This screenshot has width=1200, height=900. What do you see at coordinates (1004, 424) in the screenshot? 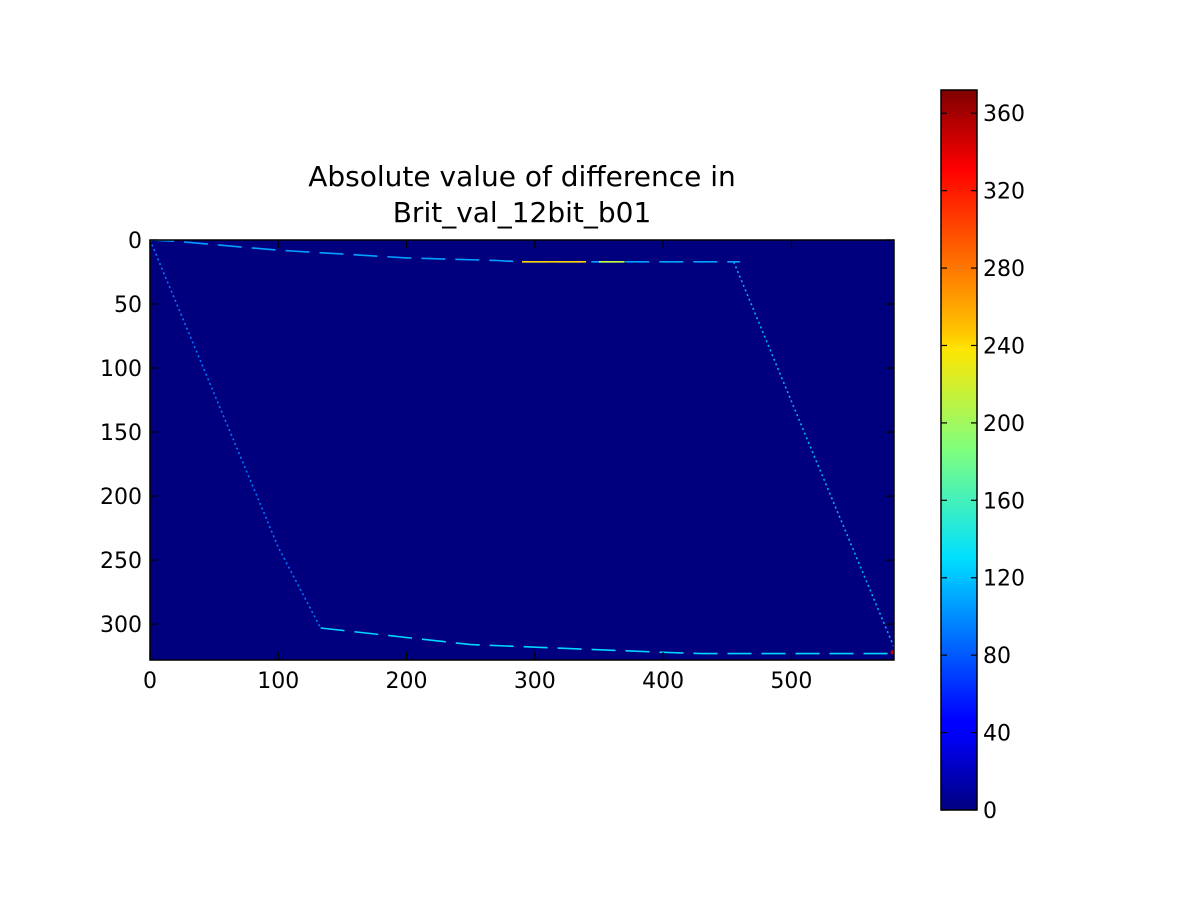
I see `colorbar-tick-label-5: 200` at bounding box center [1004, 424].